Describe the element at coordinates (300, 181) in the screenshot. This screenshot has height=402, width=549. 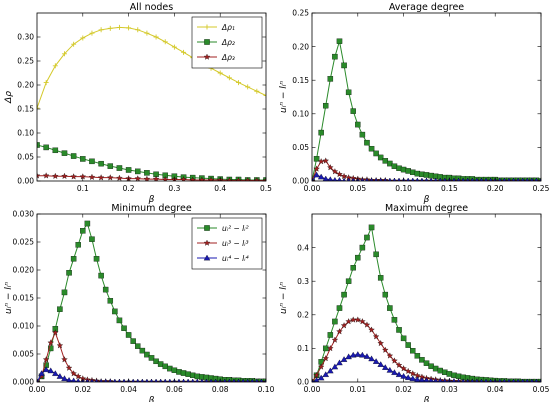
I see `y-tick-label: 0.00` at that location.